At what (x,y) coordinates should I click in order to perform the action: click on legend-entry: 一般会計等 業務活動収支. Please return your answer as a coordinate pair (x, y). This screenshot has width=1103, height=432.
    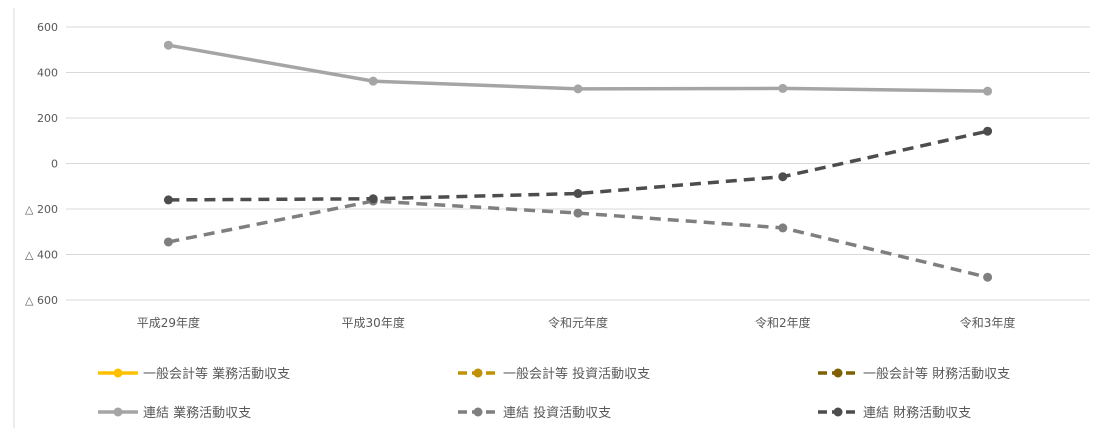
    Looking at the image, I should click on (194, 374).